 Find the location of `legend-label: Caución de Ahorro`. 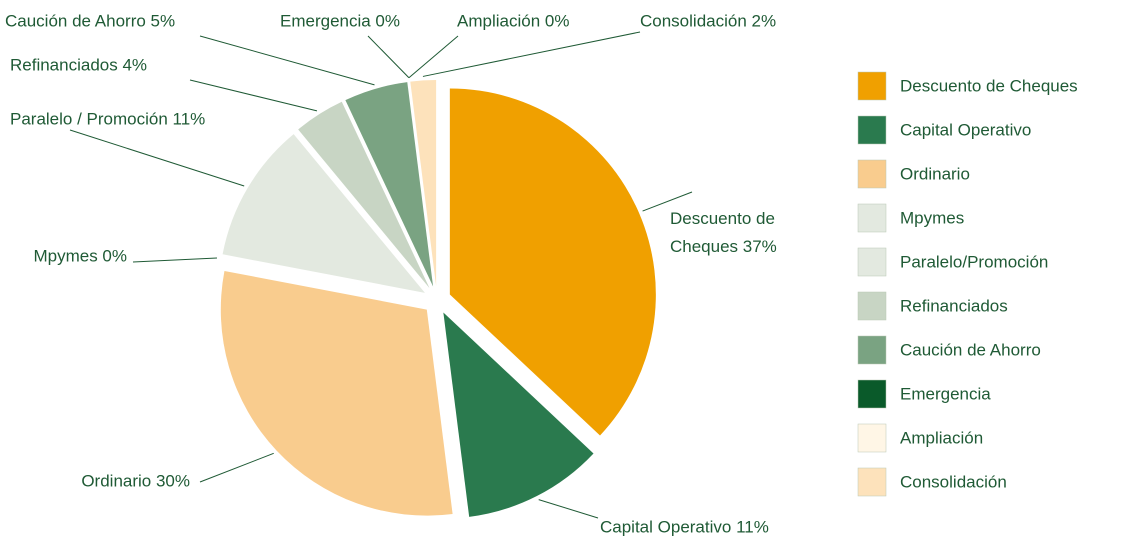

legend-label: Caución de Ahorro is located at coordinates (970, 349).